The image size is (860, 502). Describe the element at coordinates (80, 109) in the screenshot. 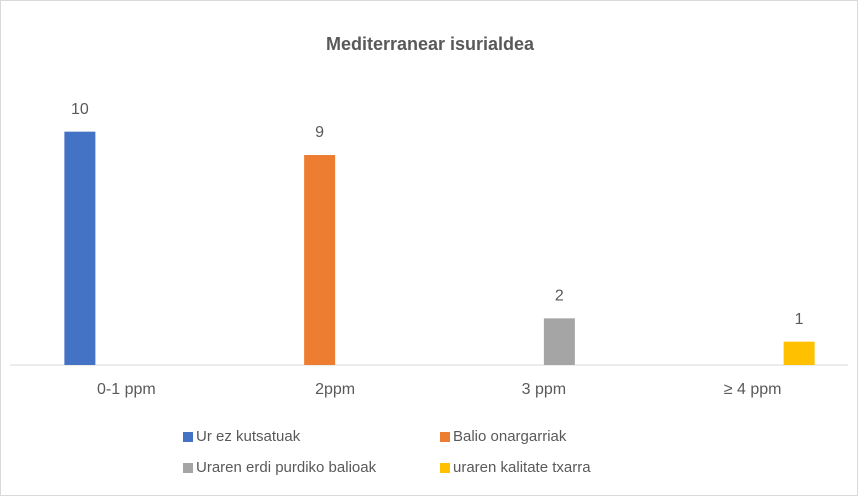

I see `data-label: 10` at that location.